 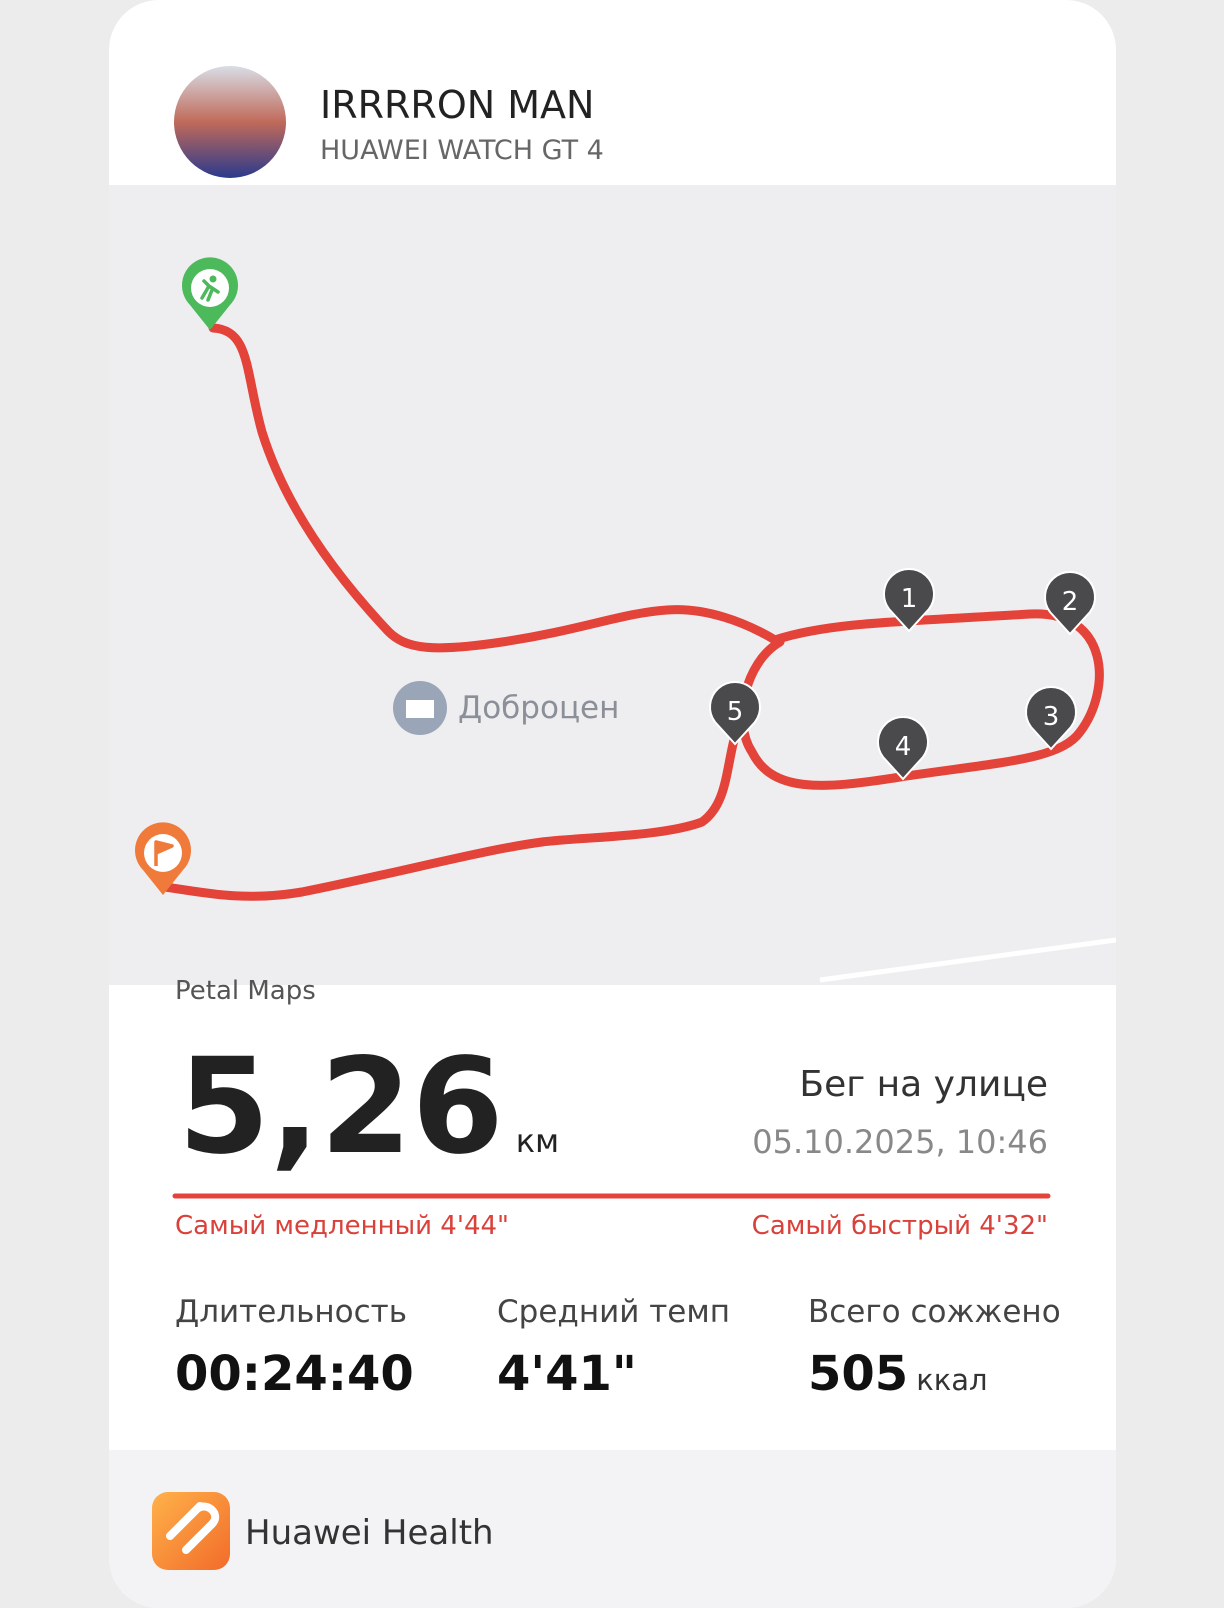 I want to click on app-name: Huawei Health, so click(x=369, y=1533).